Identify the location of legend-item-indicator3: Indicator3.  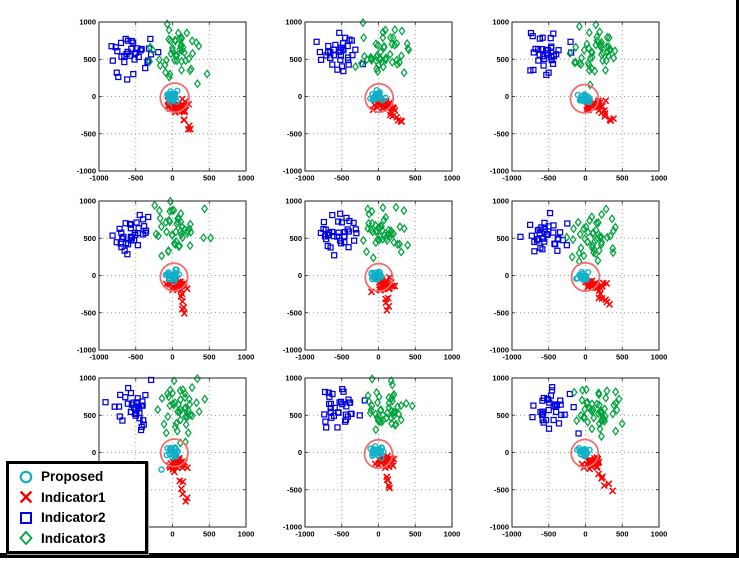
(80, 538).